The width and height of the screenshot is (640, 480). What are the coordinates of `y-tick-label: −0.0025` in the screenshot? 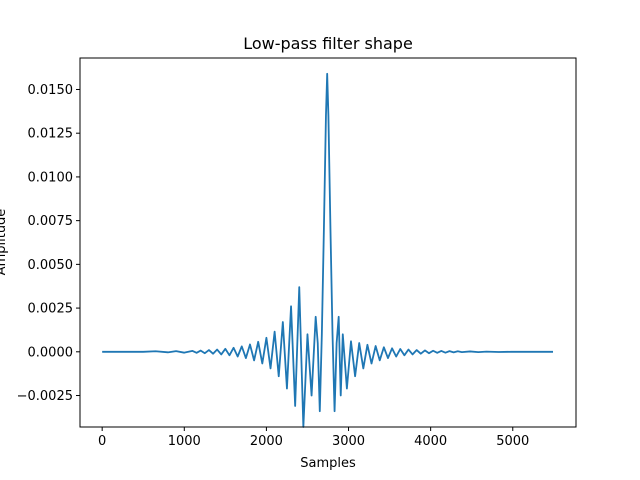 It's located at (45, 396).